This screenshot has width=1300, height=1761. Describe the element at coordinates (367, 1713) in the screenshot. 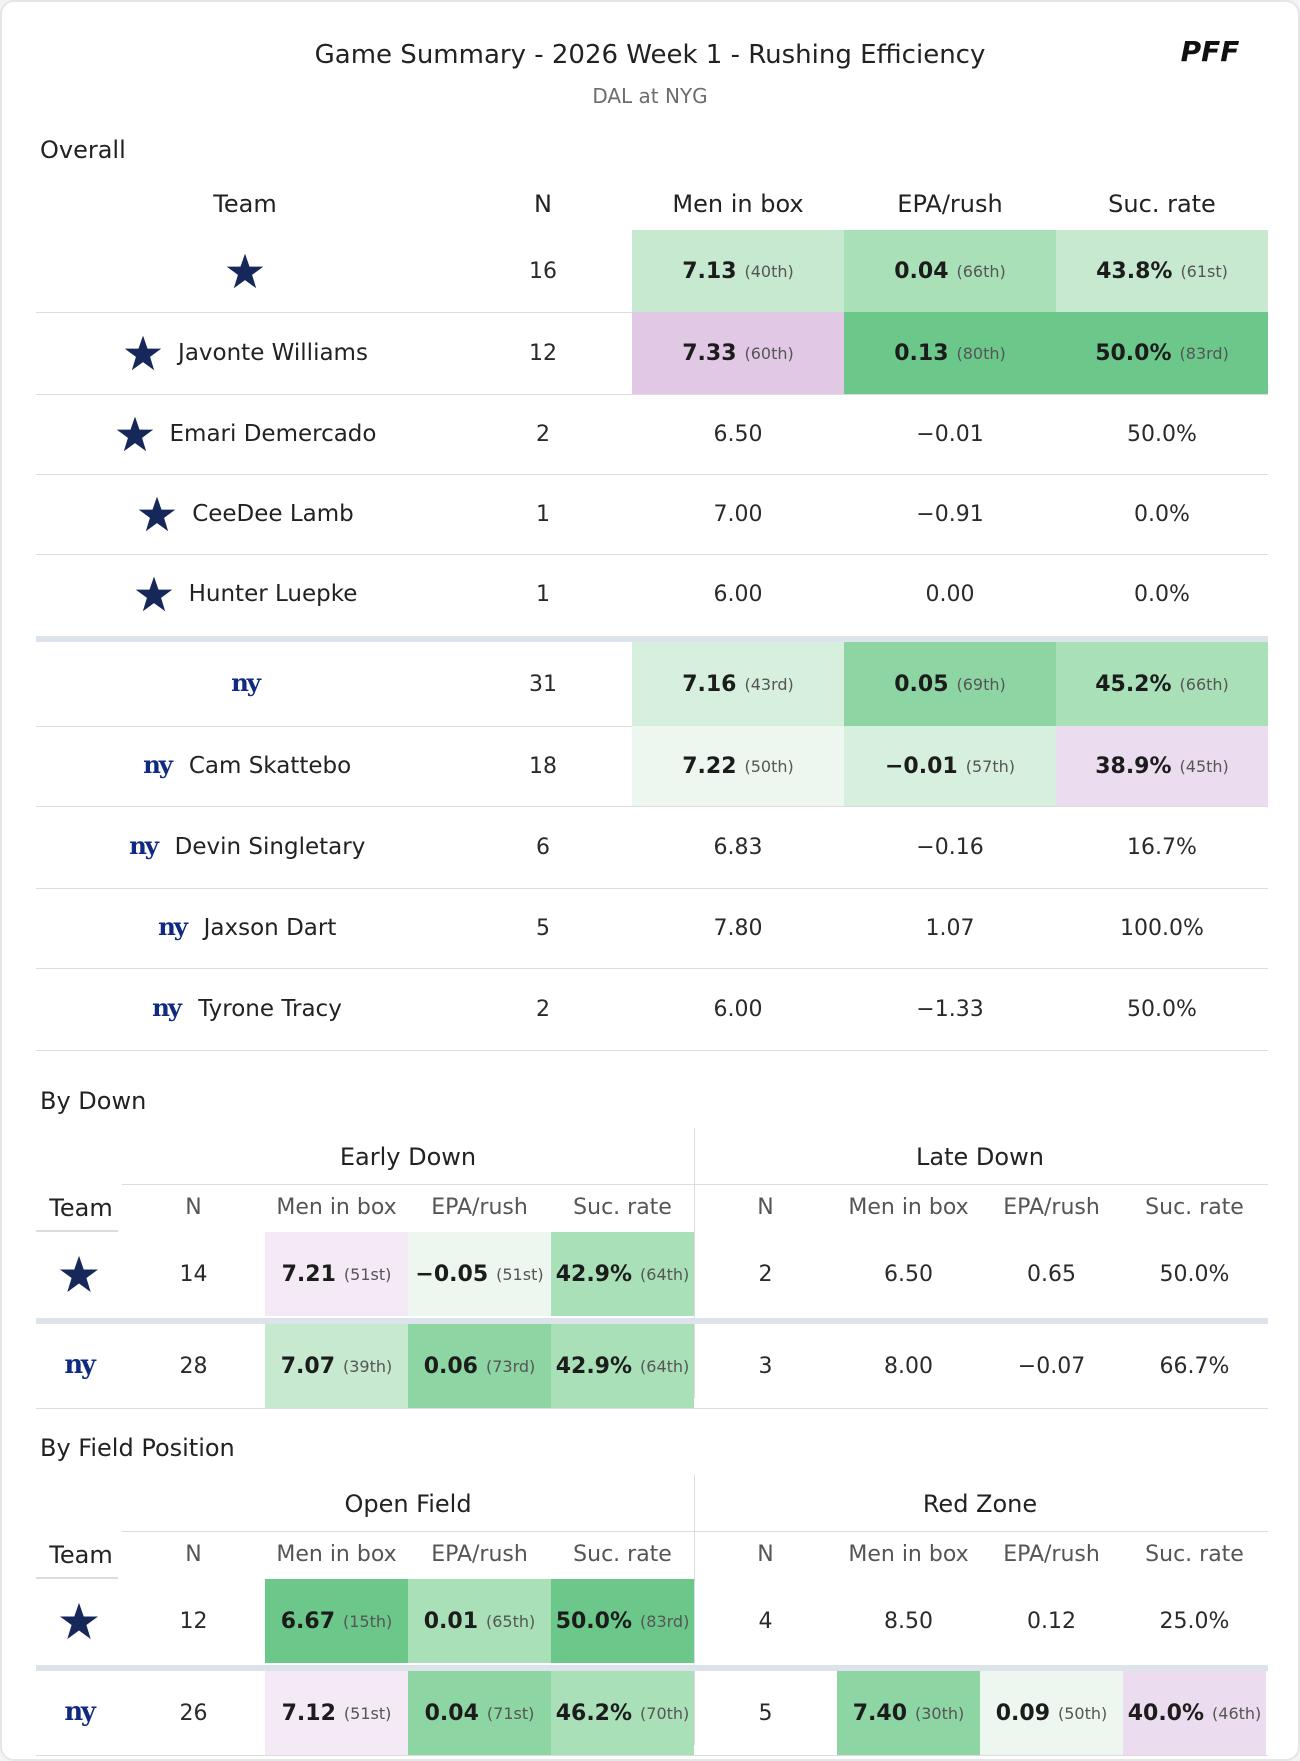

I see `cell-rank: (51st)` at that location.